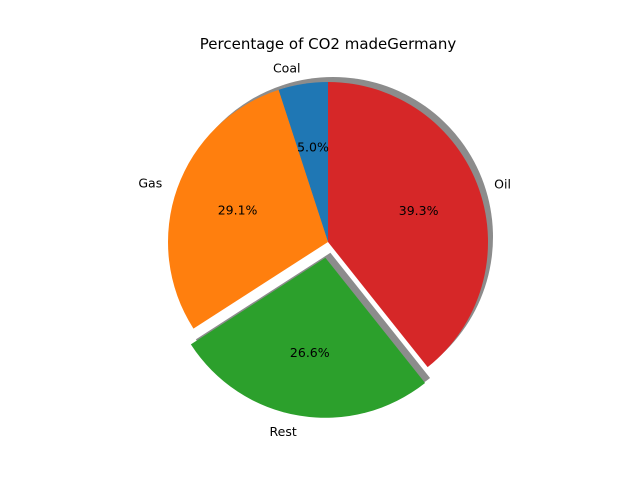 This screenshot has height=480, width=640. Describe the element at coordinates (310, 352) in the screenshot. I see `pct-label-rest: 26.6%` at that location.